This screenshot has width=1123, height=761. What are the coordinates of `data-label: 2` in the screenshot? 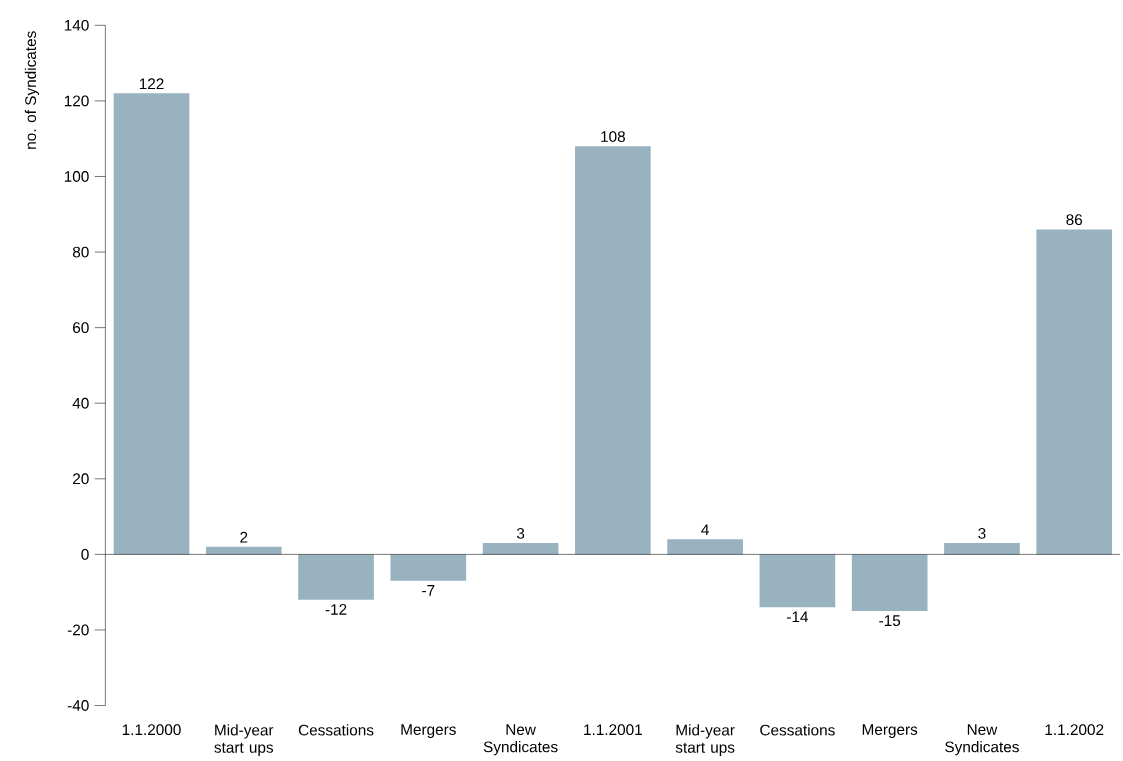 It's located at (244, 537).